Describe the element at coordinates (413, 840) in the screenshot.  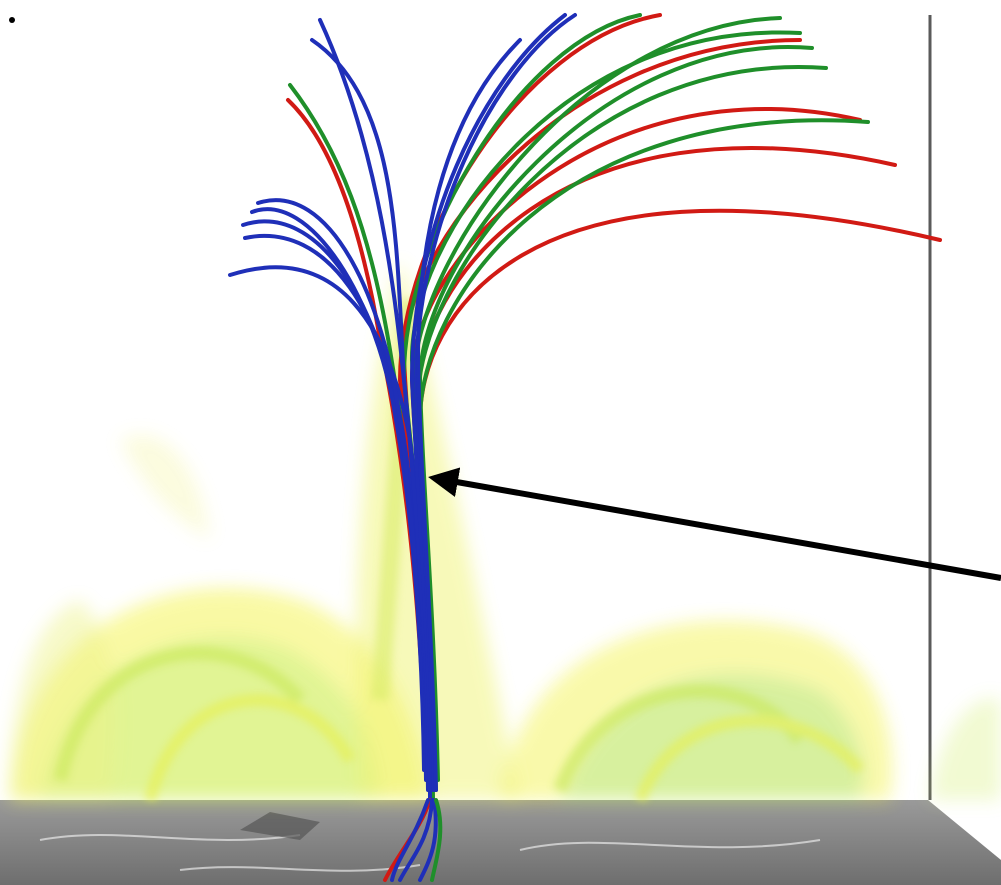
I see `field-line-footpoints` at that location.